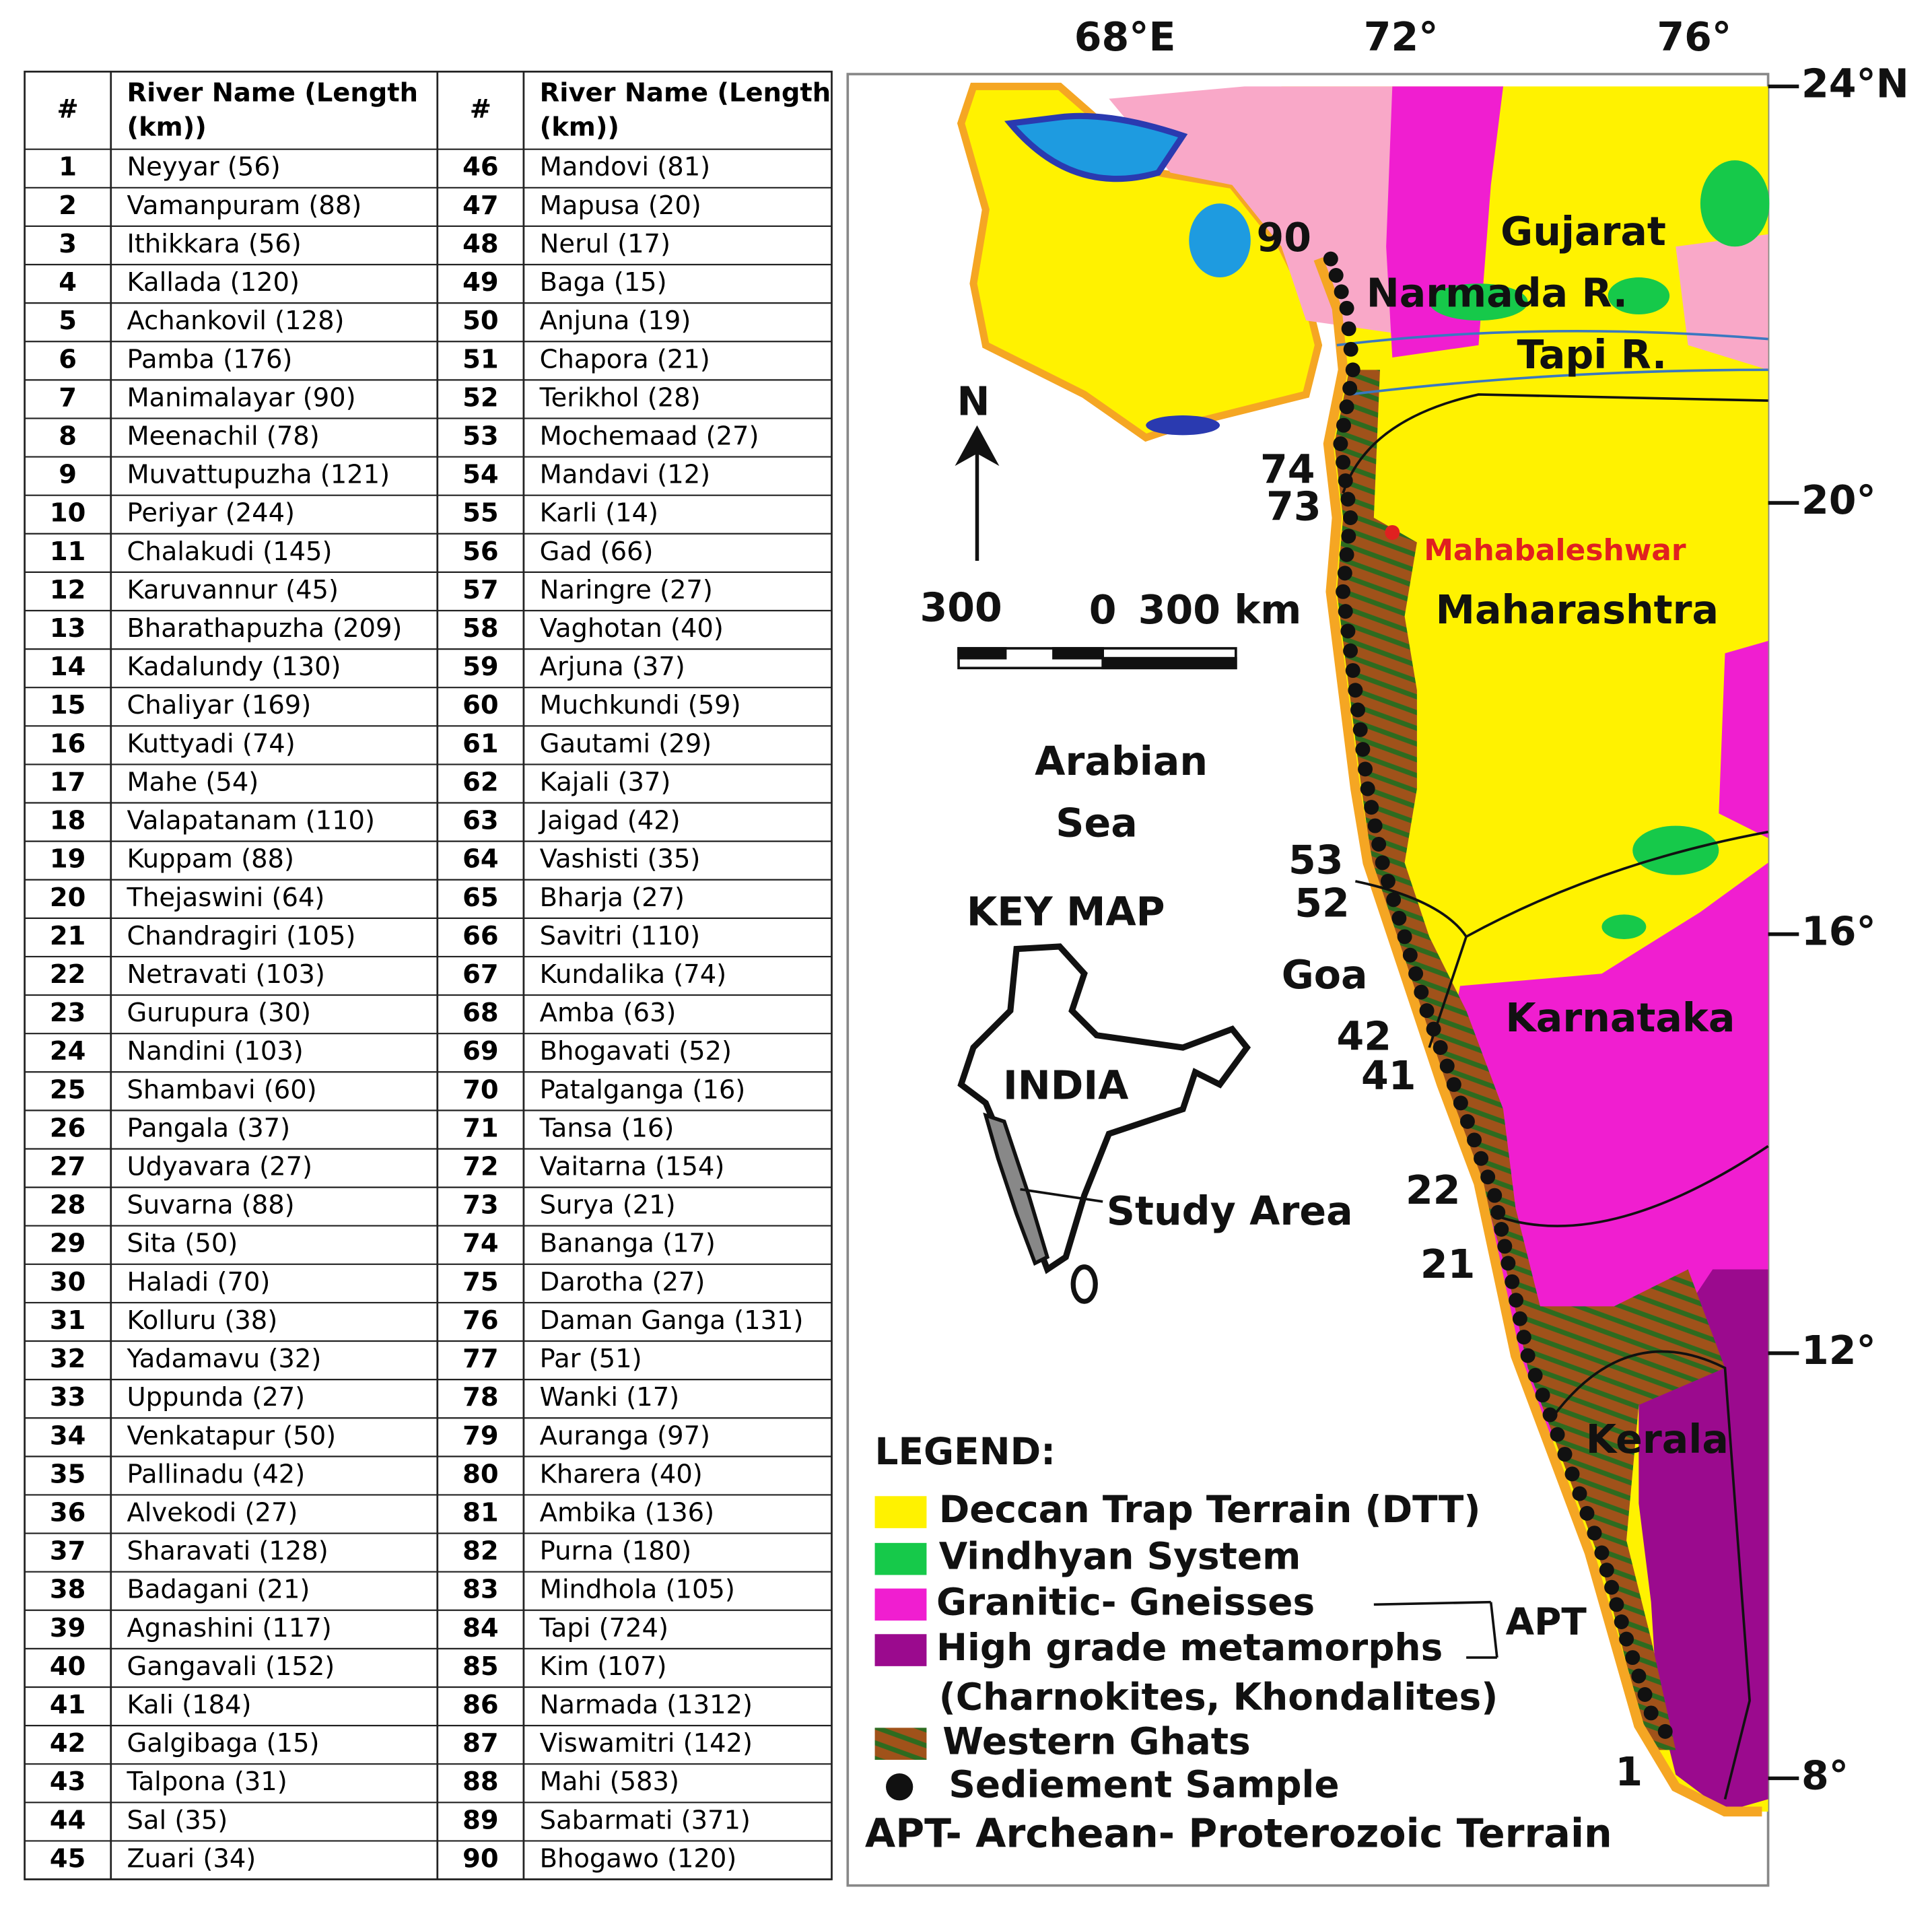 This screenshot has width=1932, height=1914. Describe the element at coordinates (1784, 932) in the screenshot. I see `lat-ticks` at that location.